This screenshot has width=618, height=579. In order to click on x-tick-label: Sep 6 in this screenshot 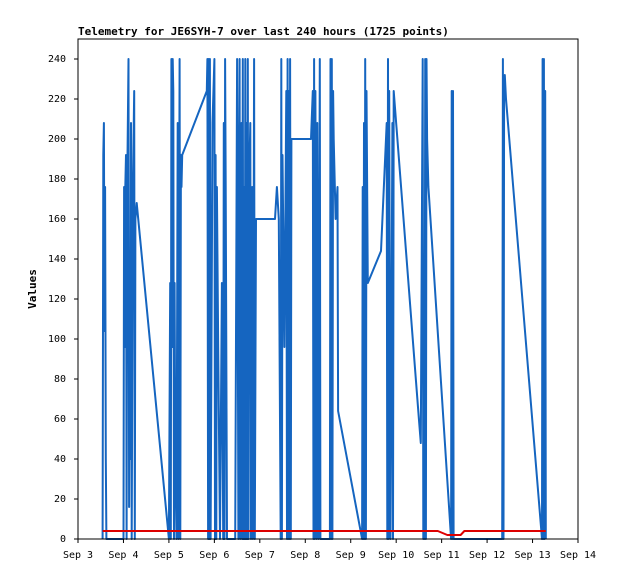, I will do `click(214, 555)`.